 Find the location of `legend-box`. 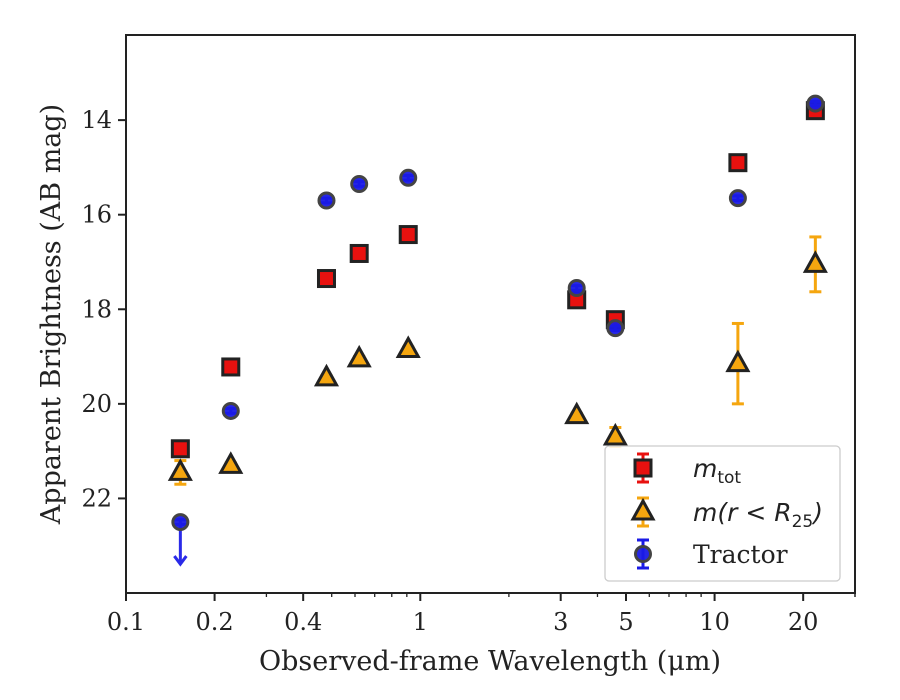

legend-box is located at coordinates (722, 513).